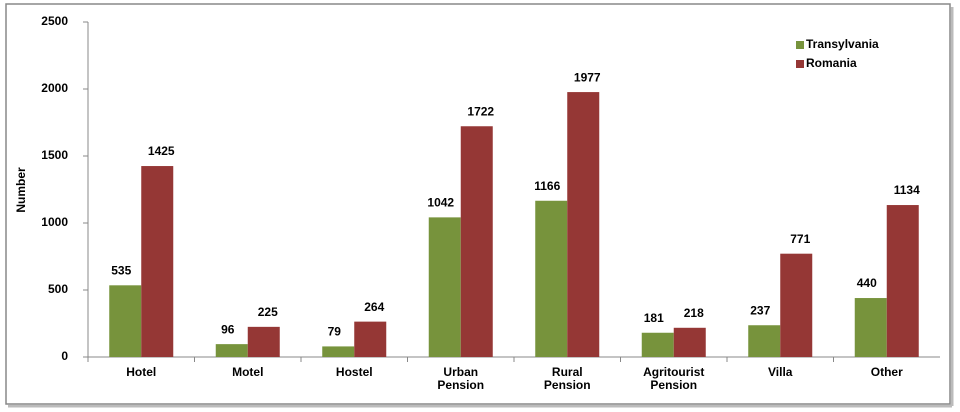  What do you see at coordinates (480, 111) in the screenshot?
I see `value-label: 1722` at bounding box center [480, 111].